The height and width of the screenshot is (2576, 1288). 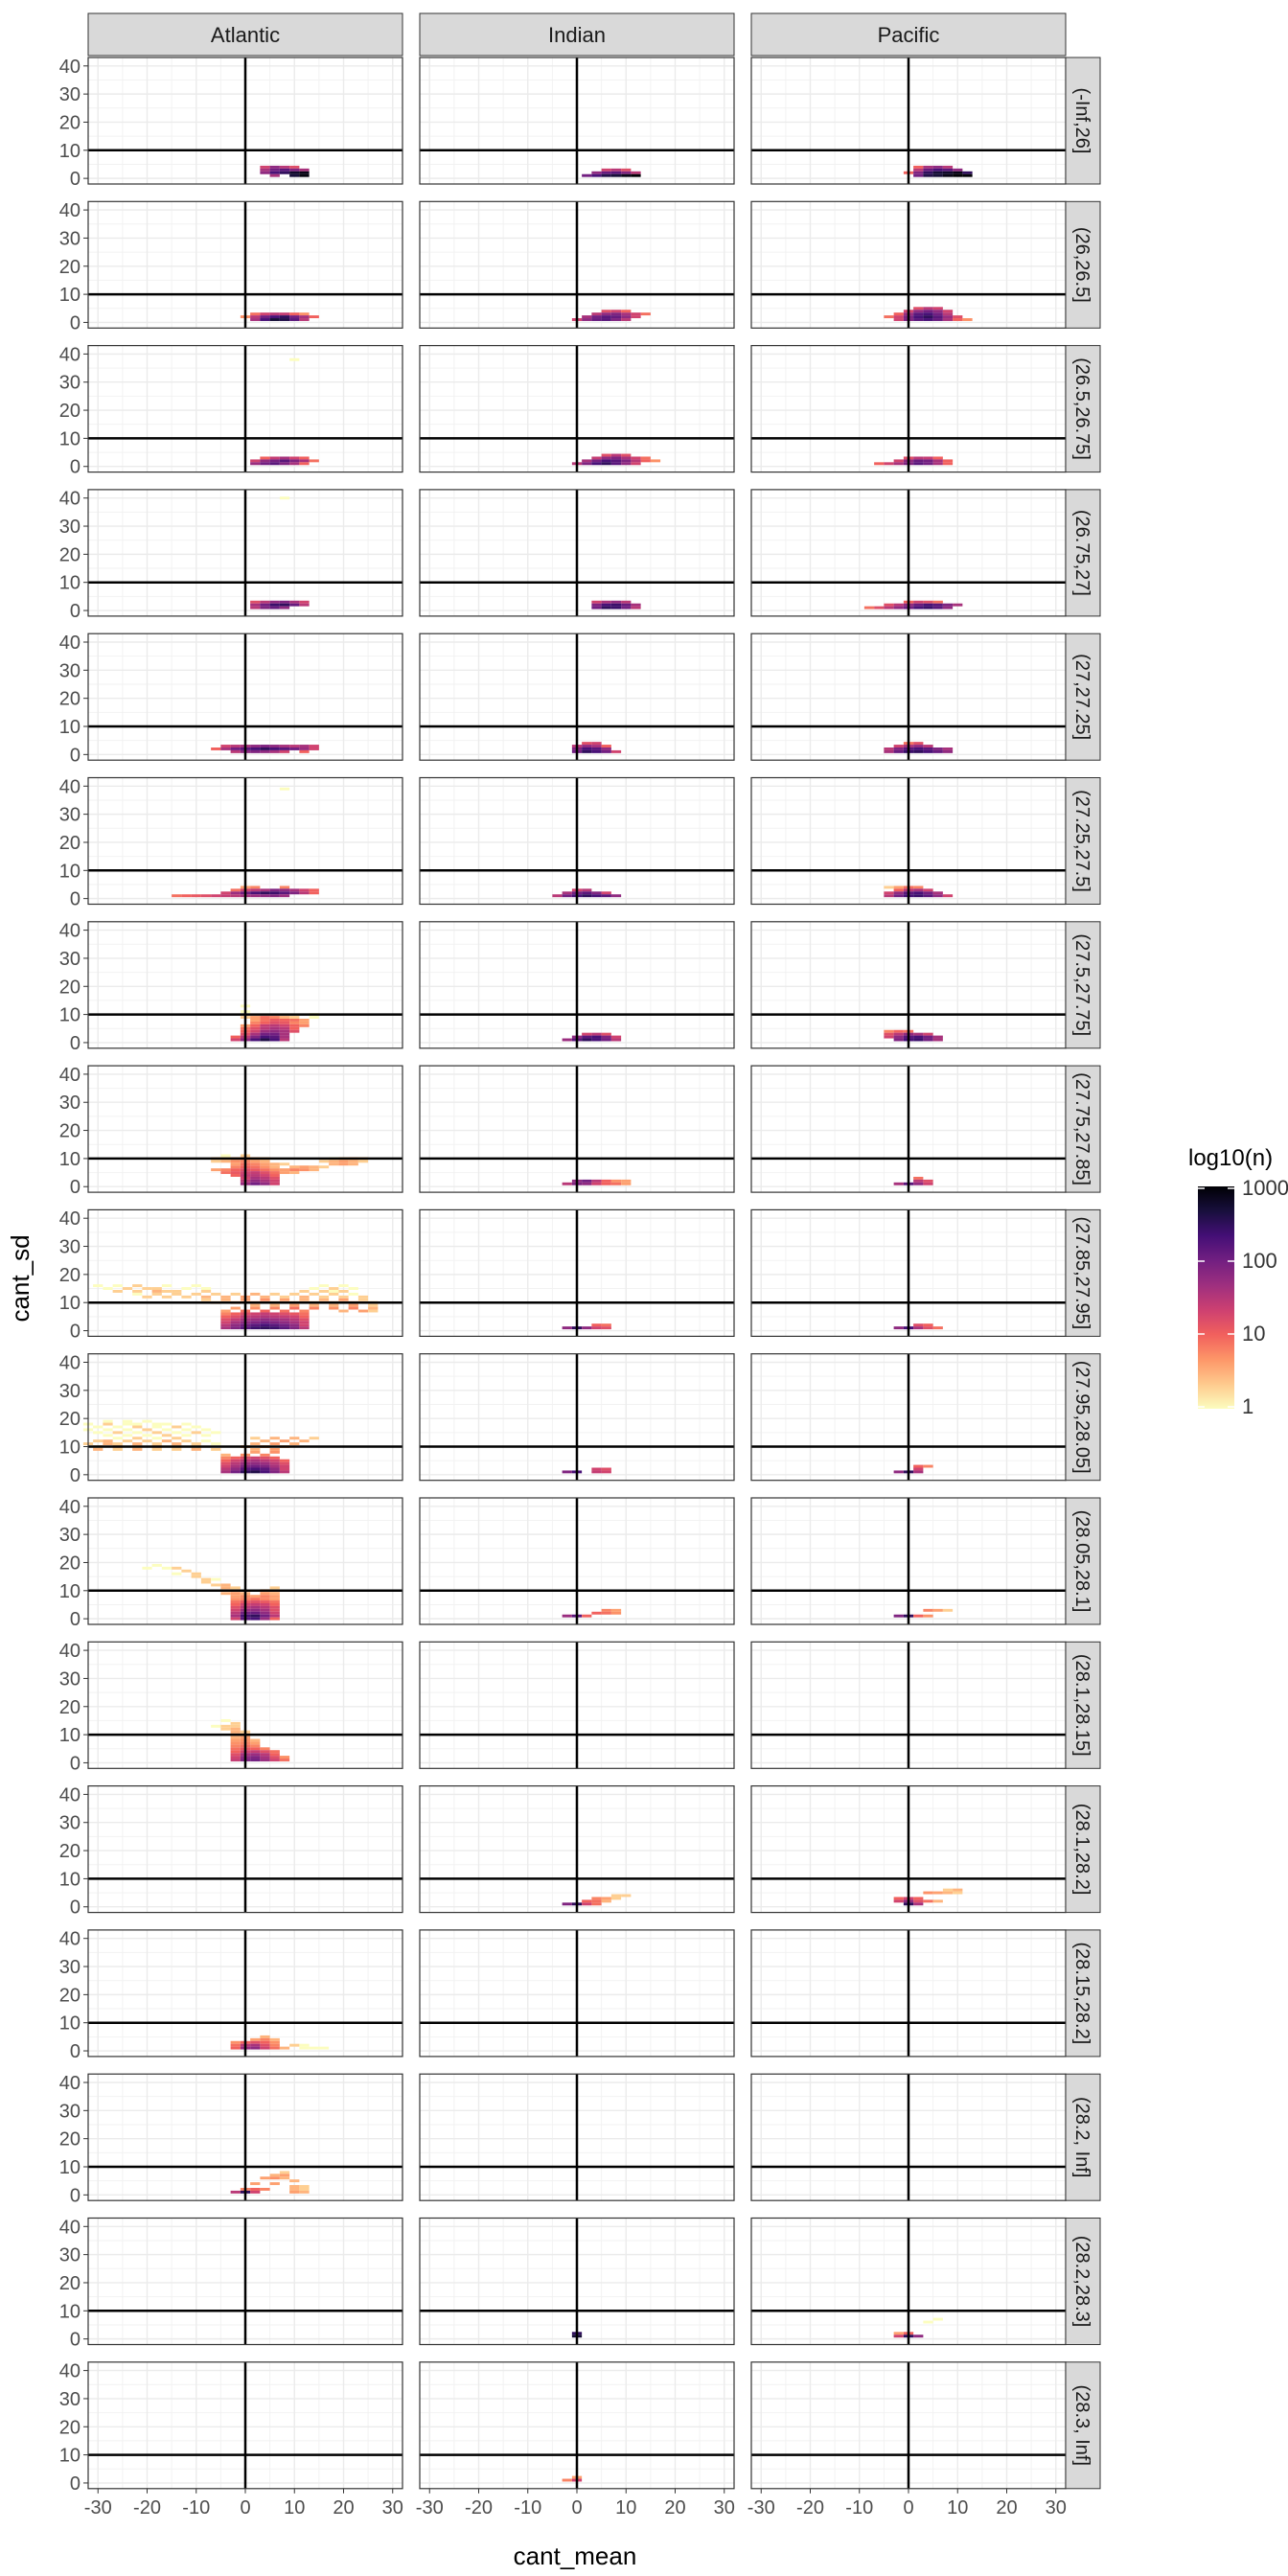 What do you see at coordinates (1056, 2507) in the screenshot?
I see `x-tick-label: 30` at bounding box center [1056, 2507].